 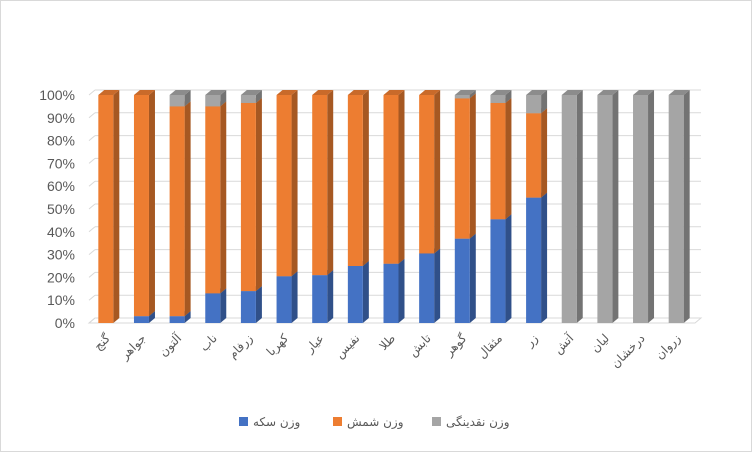 What do you see at coordinates (490, 346) in the screenshot?
I see `x-tick-label: مثقال` at bounding box center [490, 346].